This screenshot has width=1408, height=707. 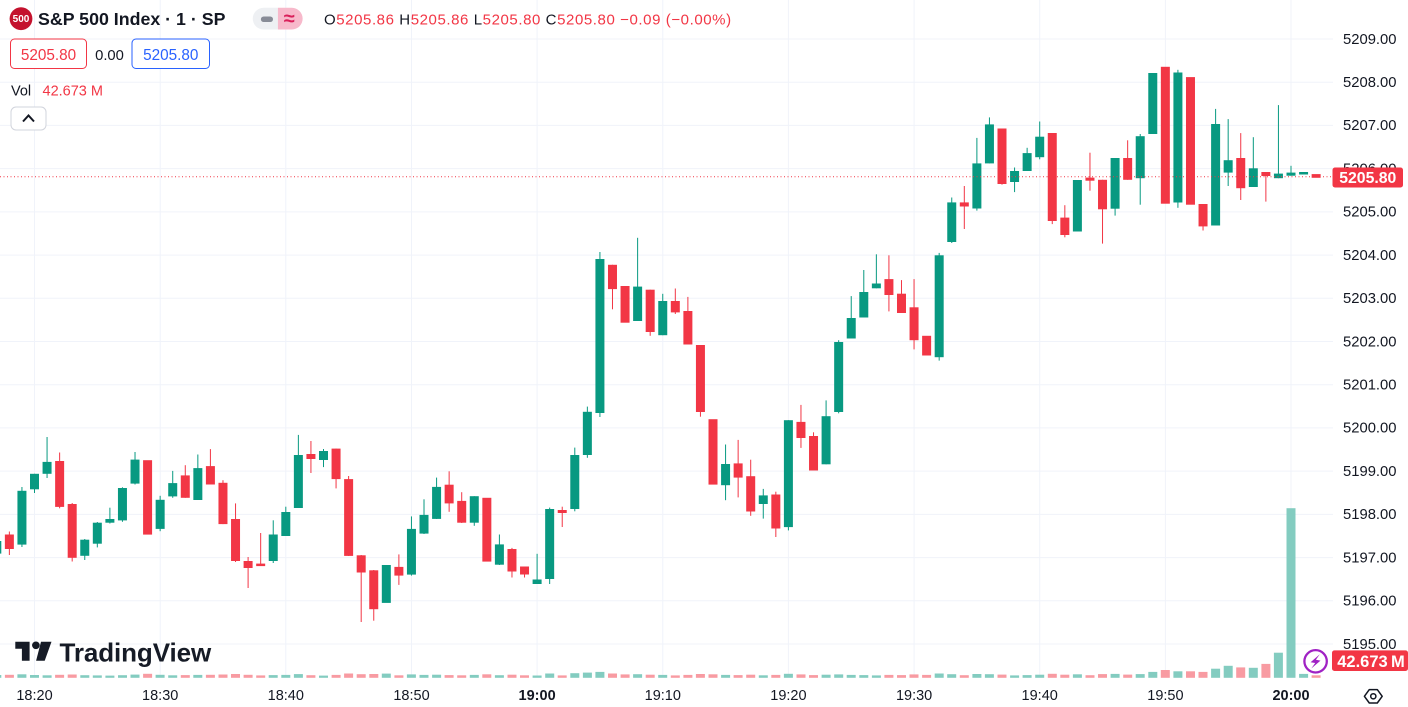 What do you see at coordinates (1370, 386) in the screenshot?
I see `svg-text: 5201.00` at bounding box center [1370, 386].